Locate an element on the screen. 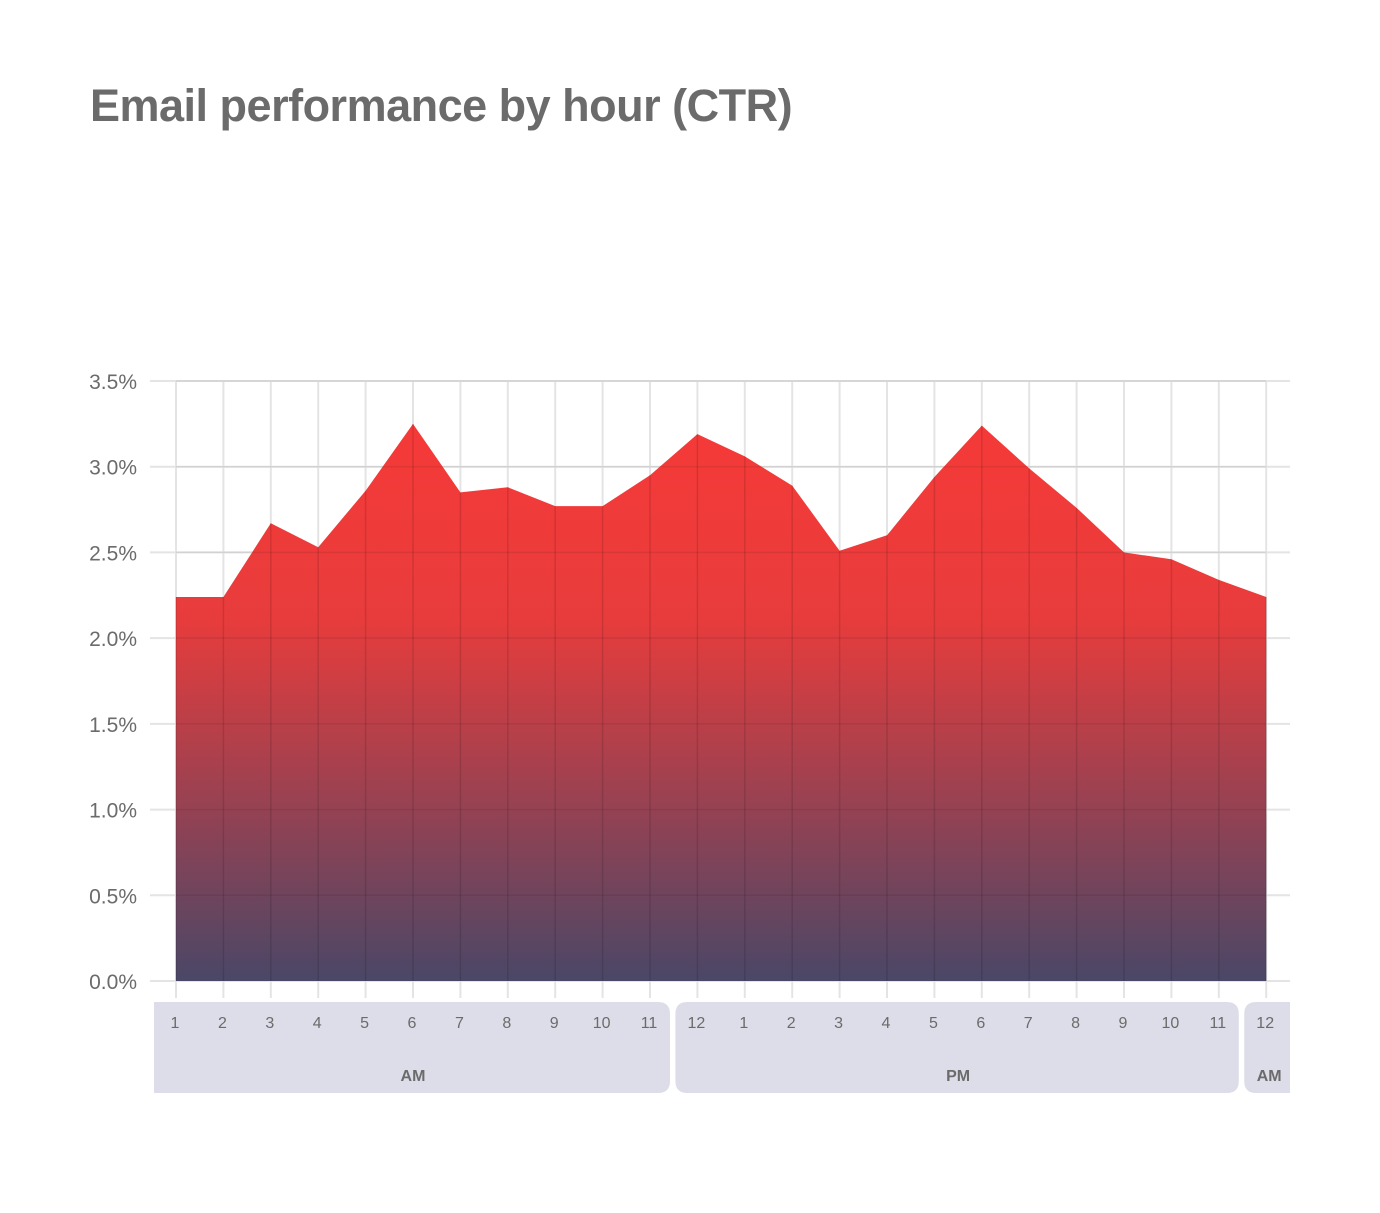 The height and width of the screenshot is (1213, 1380). y-tick-label: 0.0% is located at coordinates (113, 982).